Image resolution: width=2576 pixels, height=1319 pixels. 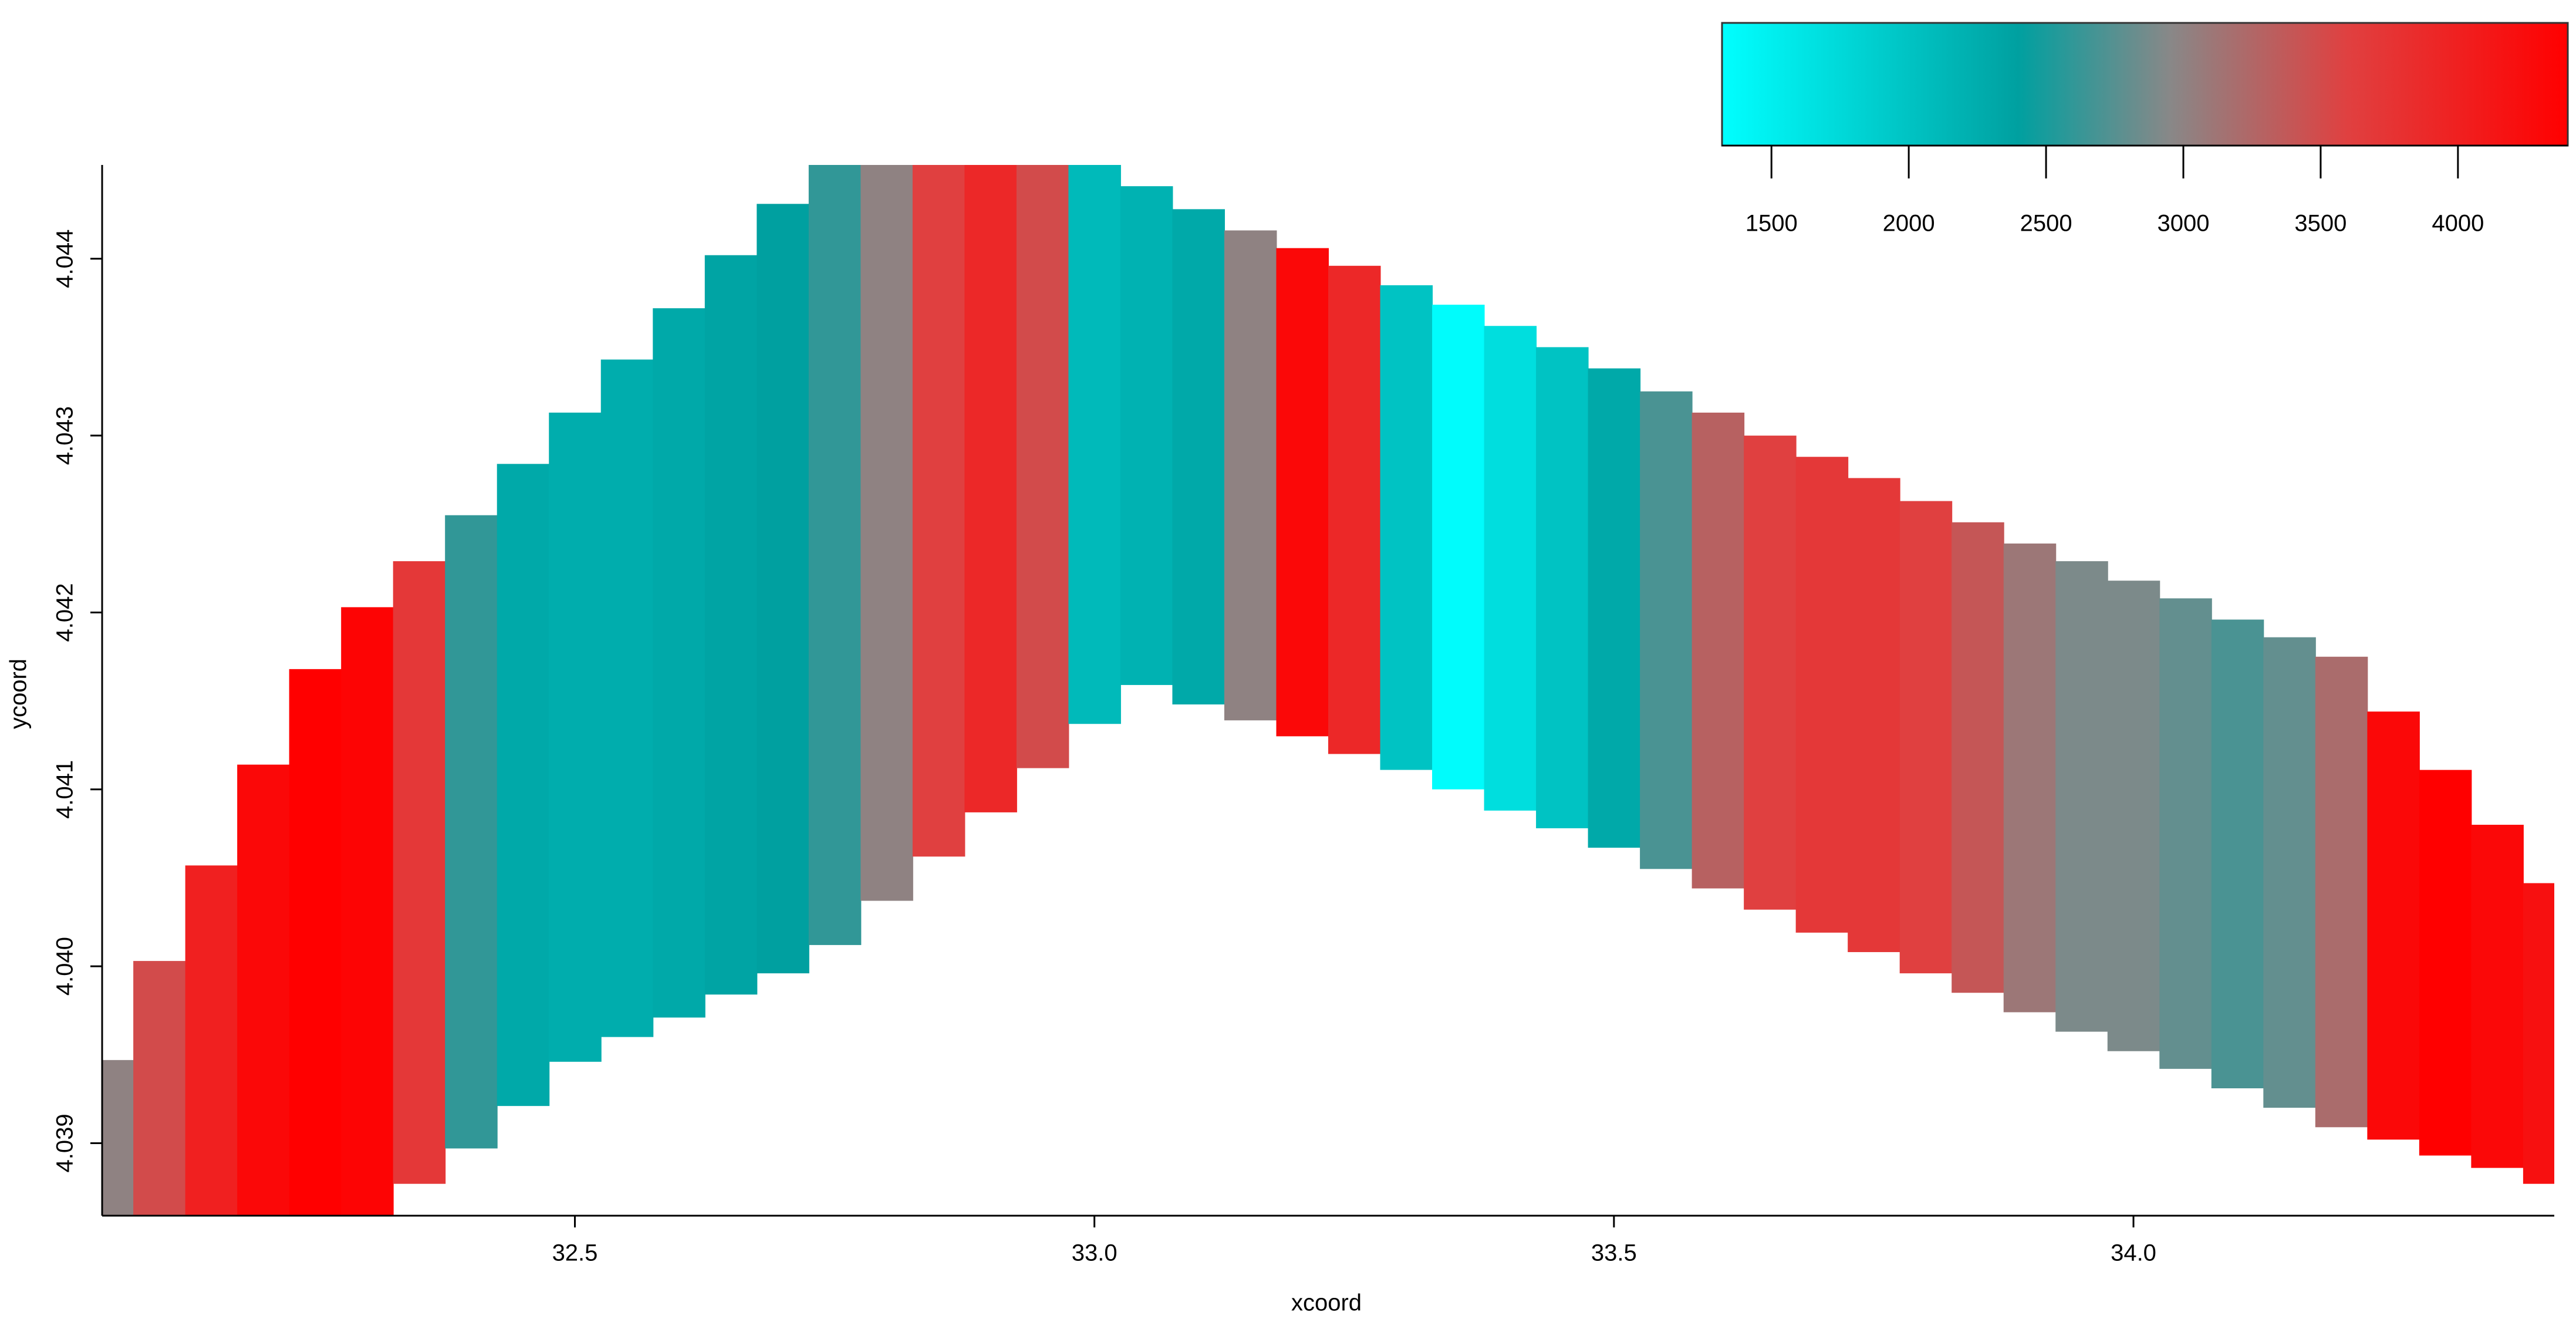 I want to click on y-axis-label: ycoord, so click(x=19, y=694).